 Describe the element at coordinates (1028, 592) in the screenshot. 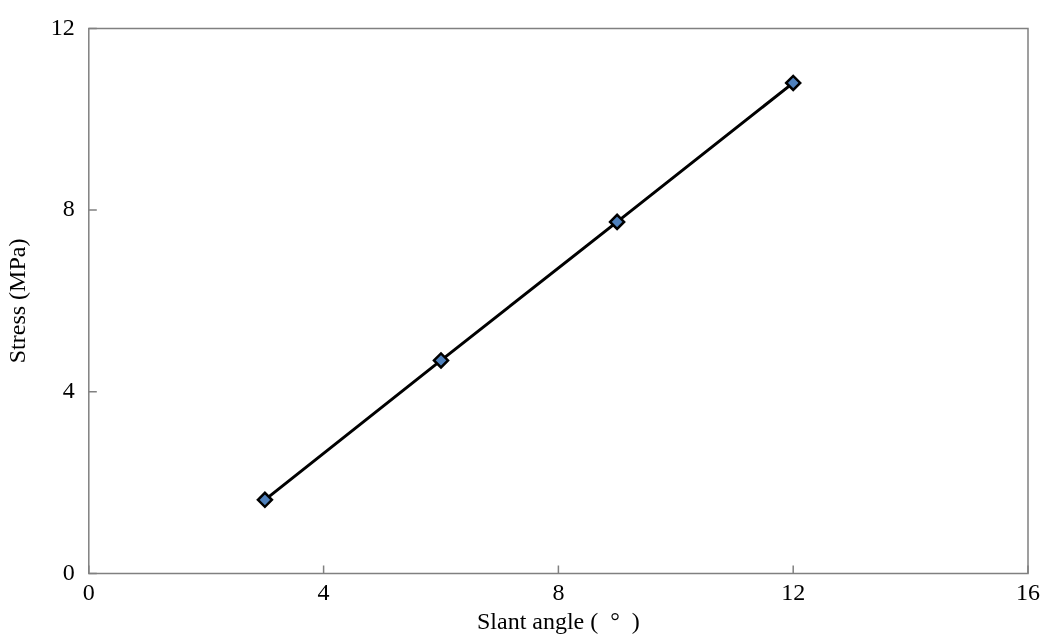

I see `x-tick-label: 16` at that location.